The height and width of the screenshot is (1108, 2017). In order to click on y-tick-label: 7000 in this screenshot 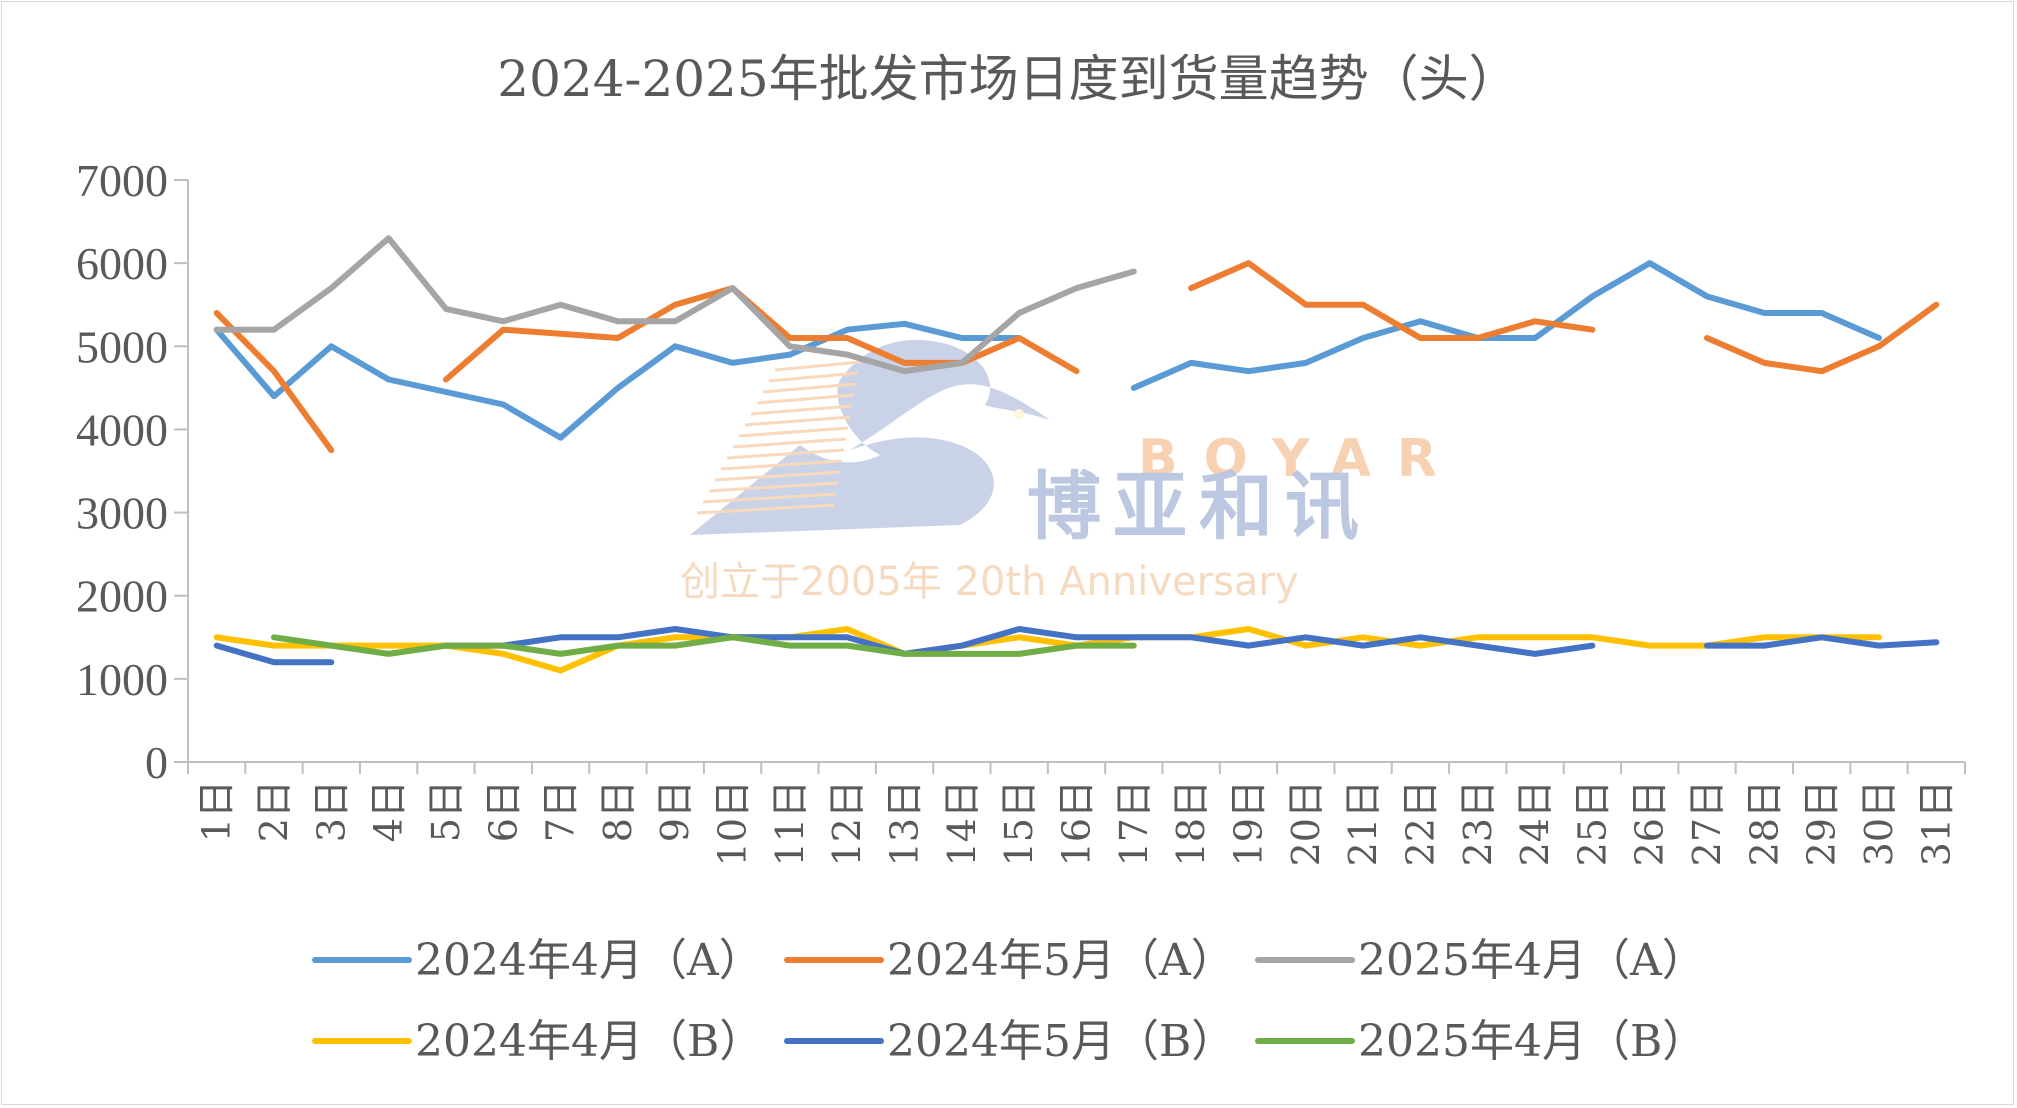, I will do `click(122, 180)`.